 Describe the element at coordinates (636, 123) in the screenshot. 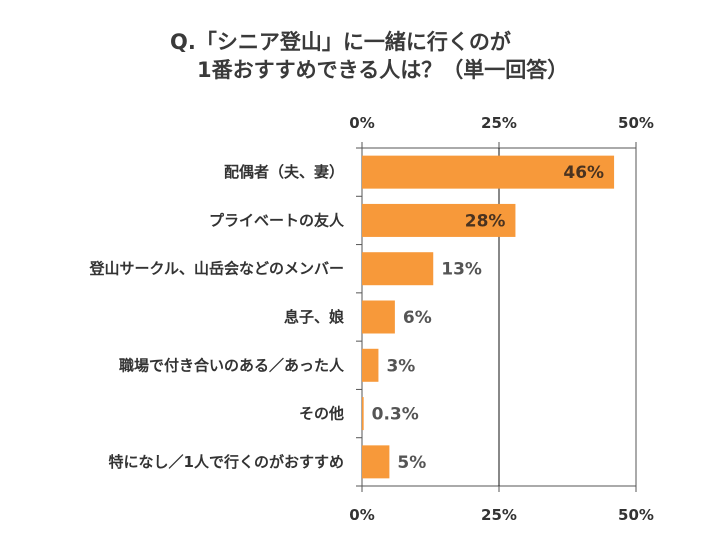

I see `x-tick-label-top: 50%` at that location.